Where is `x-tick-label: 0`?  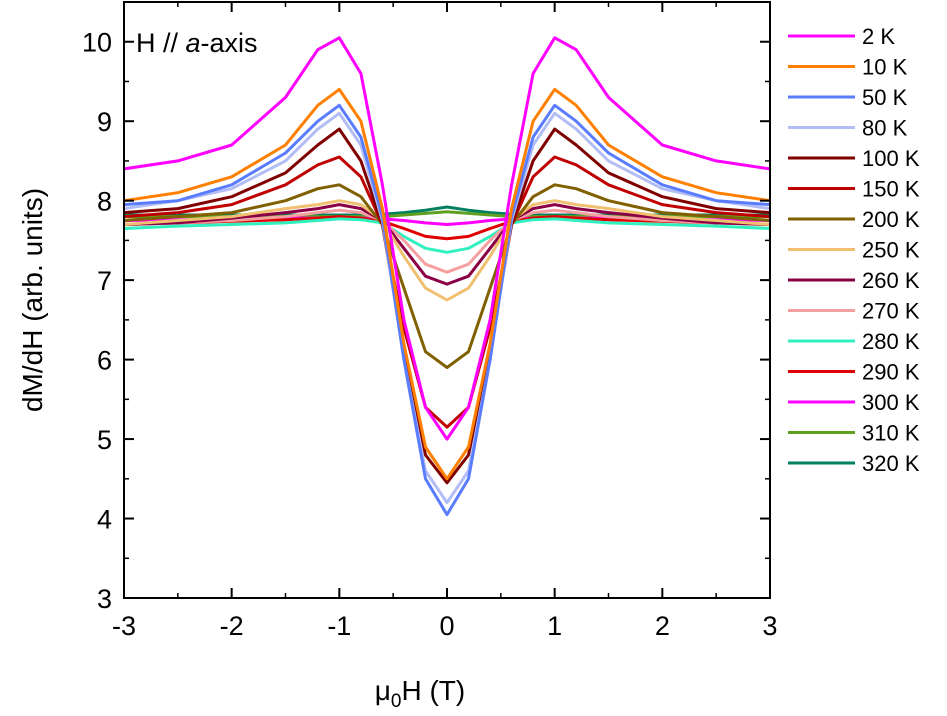
x-tick-label: 0 is located at coordinates (446, 626).